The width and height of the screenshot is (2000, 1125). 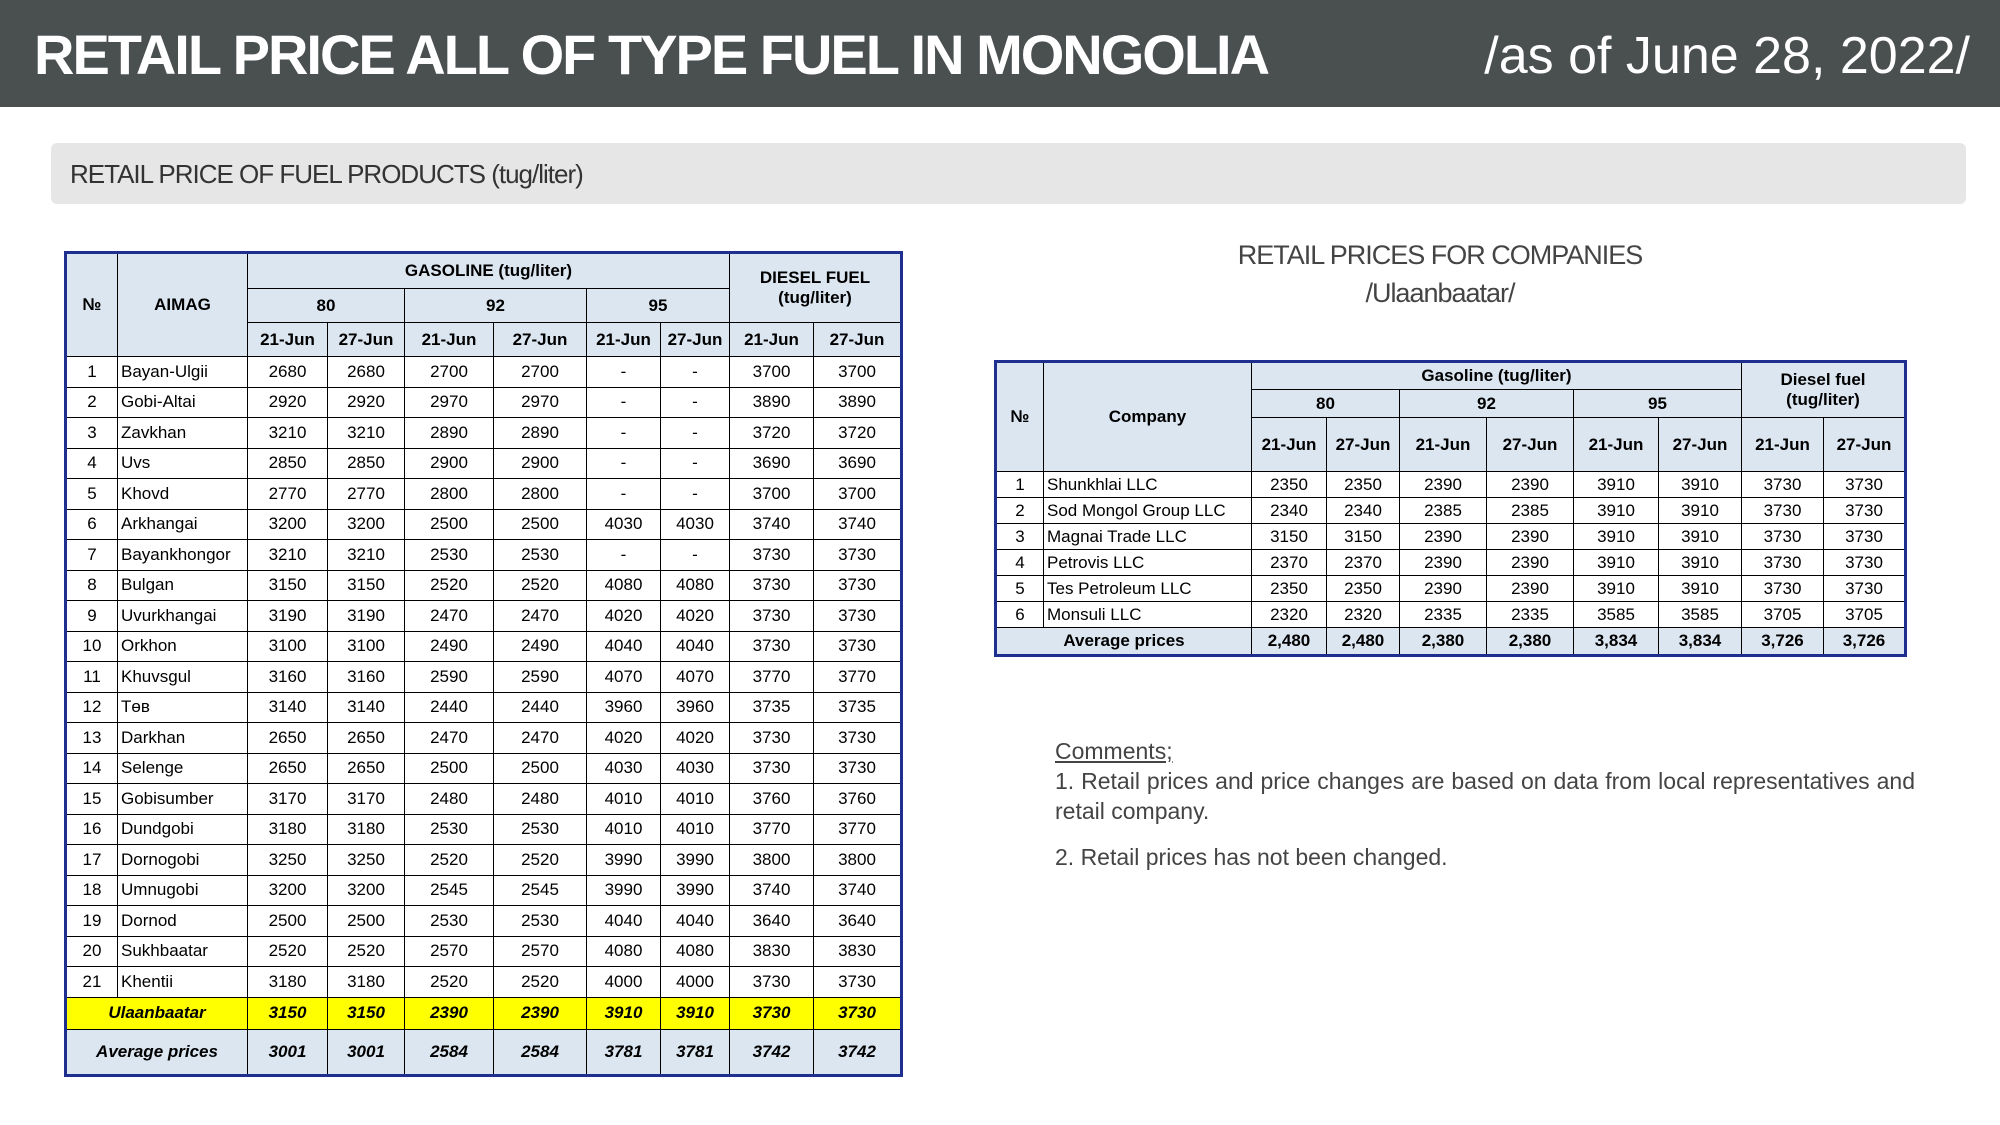 What do you see at coordinates (1700, 510) in the screenshot?
I see `cell: 3910` at bounding box center [1700, 510].